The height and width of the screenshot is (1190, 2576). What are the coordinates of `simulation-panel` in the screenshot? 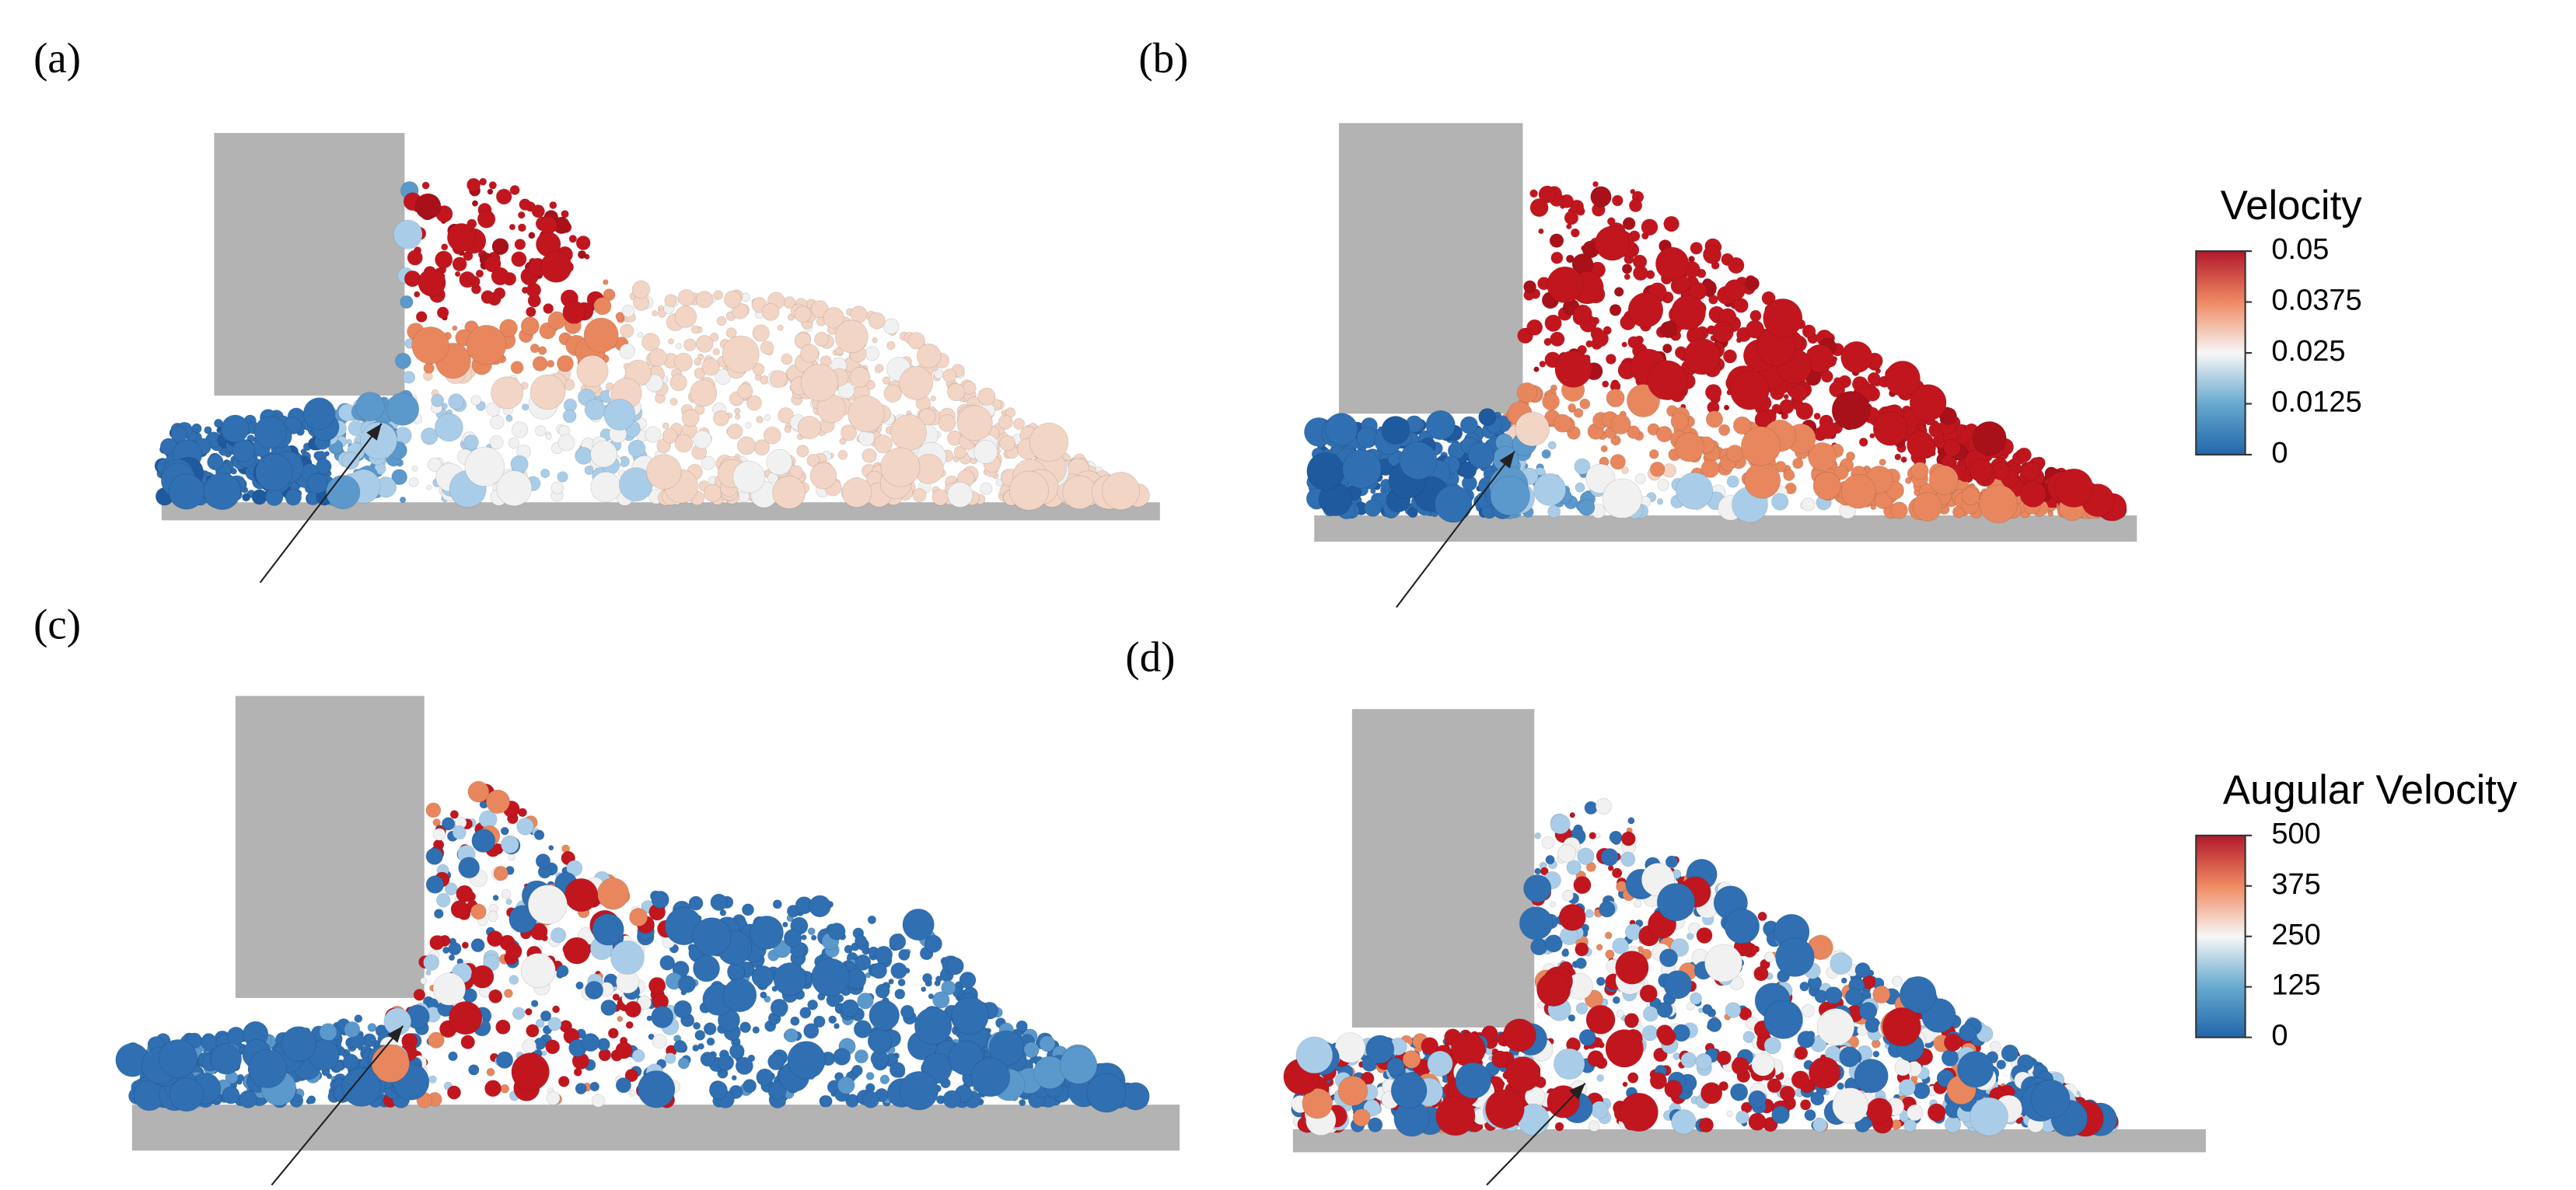 It's located at (1720, 365).